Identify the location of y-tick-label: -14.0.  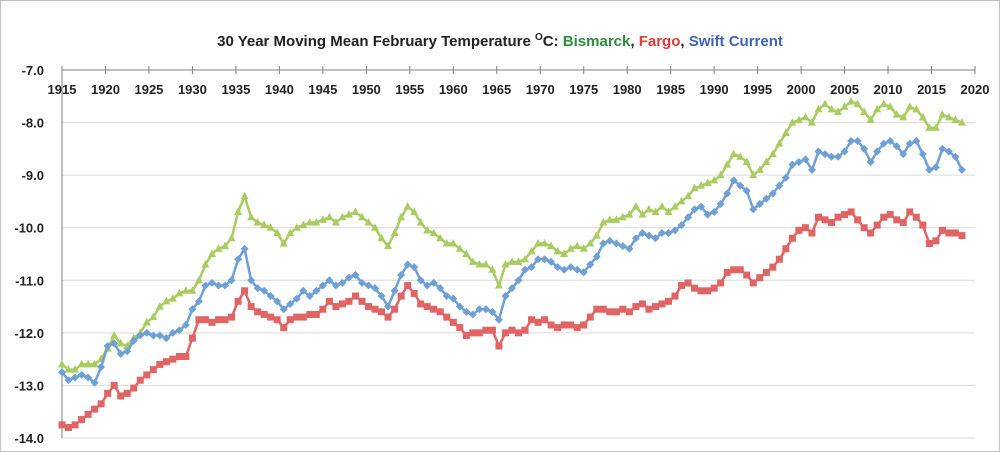
(29, 438).